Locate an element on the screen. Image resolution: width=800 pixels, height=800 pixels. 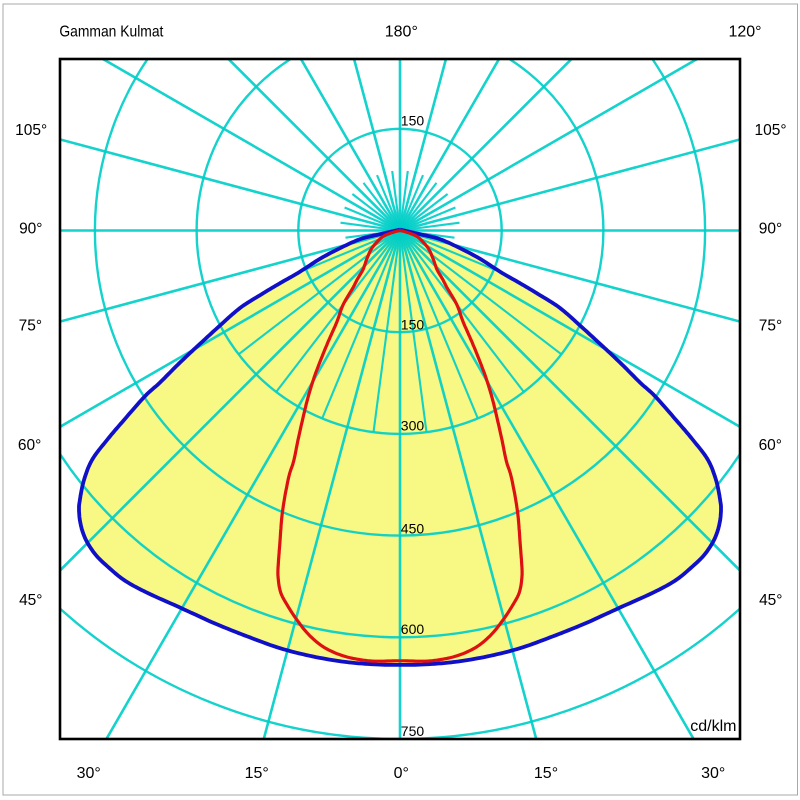
svg-text: 600 is located at coordinates (413, 629).